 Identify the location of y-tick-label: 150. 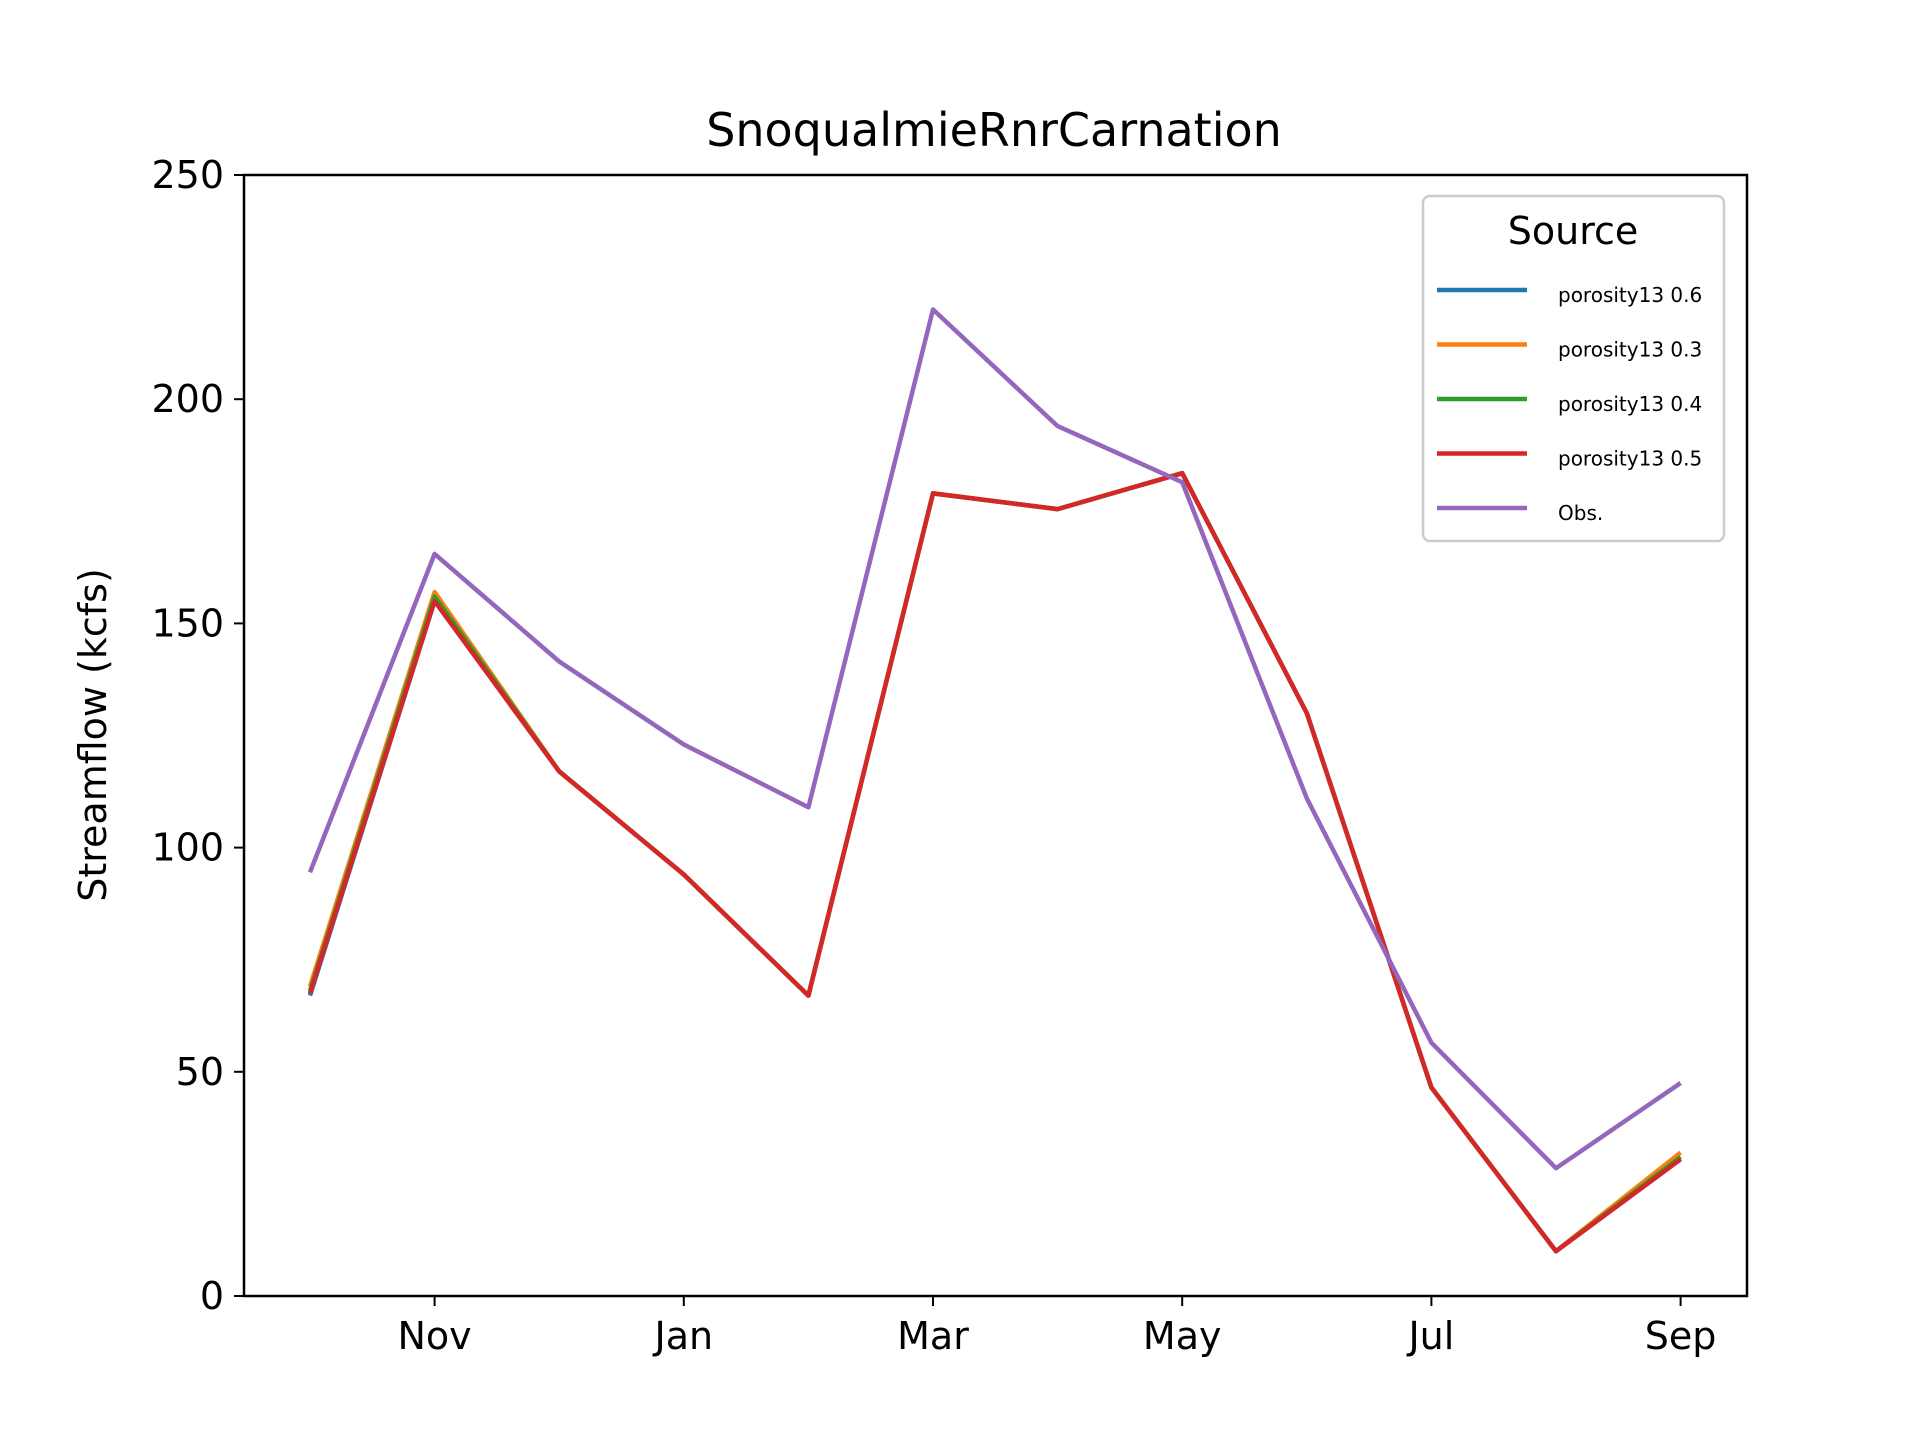
(187, 623).